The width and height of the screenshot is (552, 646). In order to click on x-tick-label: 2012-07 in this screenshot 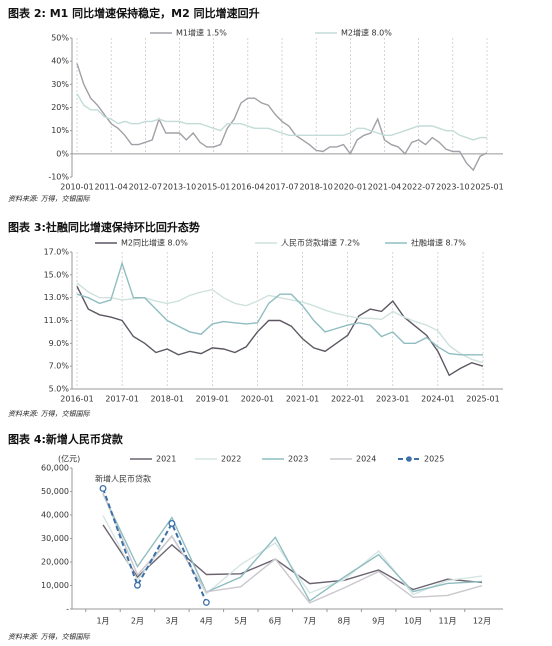, I will do `click(145, 187)`.